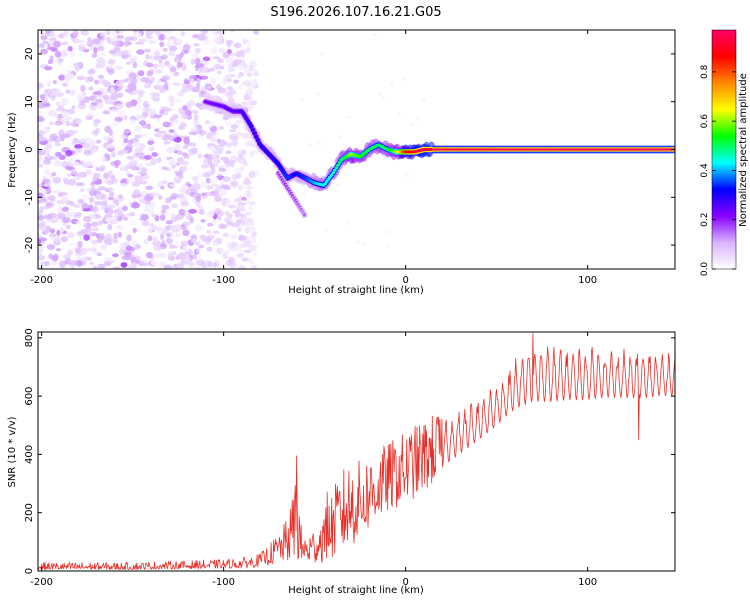 Image resolution: width=750 pixels, height=600 pixels. I want to click on colorbar-tick-label: 0.2, so click(705, 220).